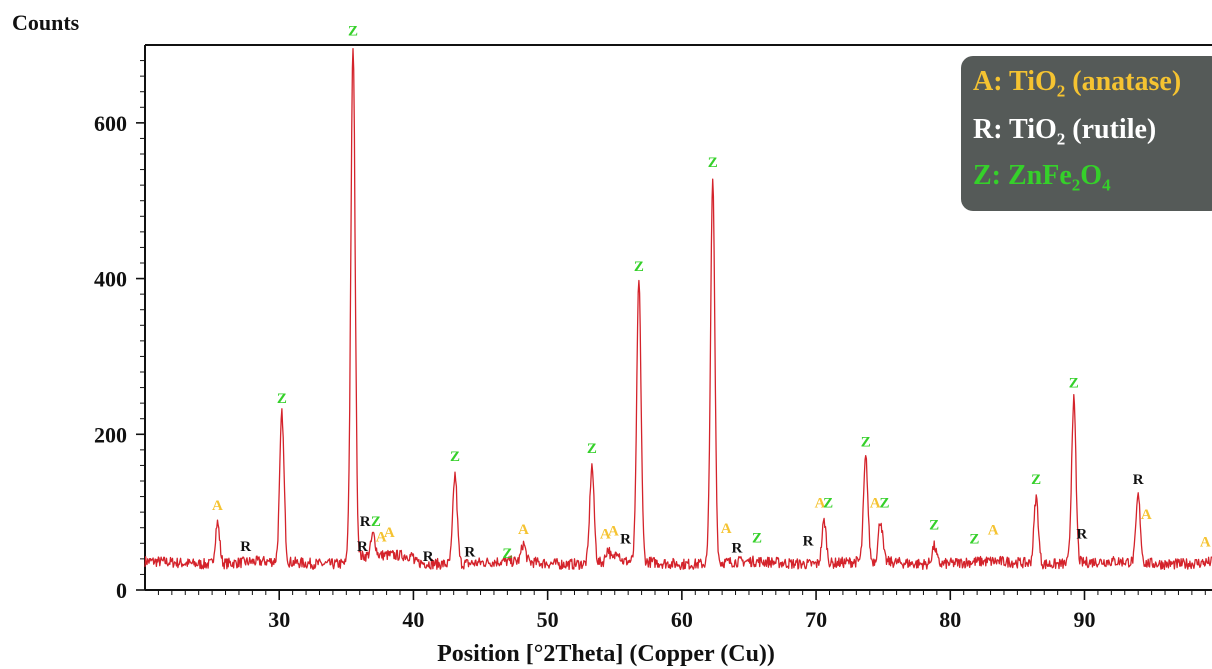 The image size is (1212, 669). What do you see at coordinates (1015, 81) in the screenshot?
I see `legend-anatase-prefix: A: TiO` at bounding box center [1015, 81].